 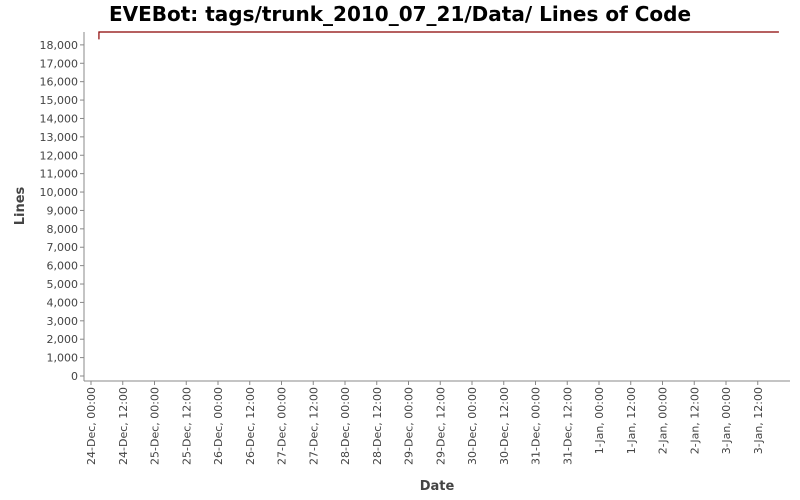 I want to click on x-tick-label: 2-Jan, 00:00, so click(x=663, y=420).